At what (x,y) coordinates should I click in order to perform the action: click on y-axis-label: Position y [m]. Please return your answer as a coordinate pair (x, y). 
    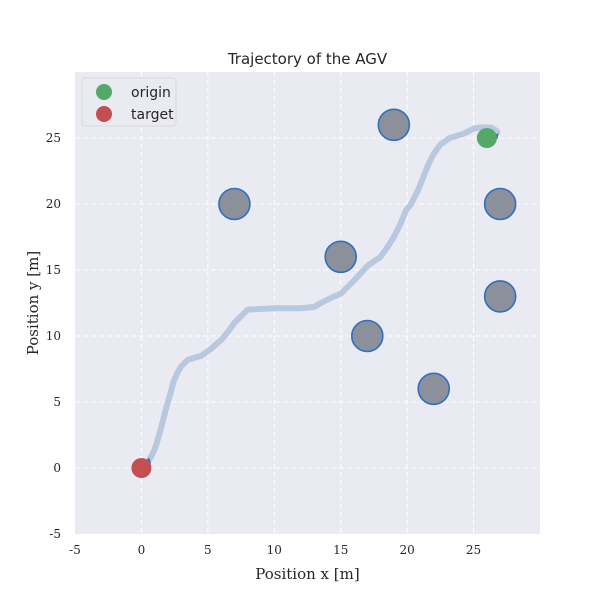
    Looking at the image, I should click on (33, 303).